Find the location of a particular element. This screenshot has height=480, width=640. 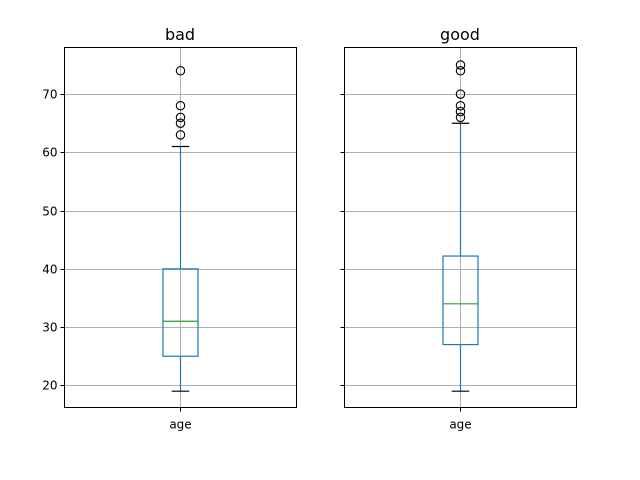

subplot-title: bad is located at coordinates (180, 34).